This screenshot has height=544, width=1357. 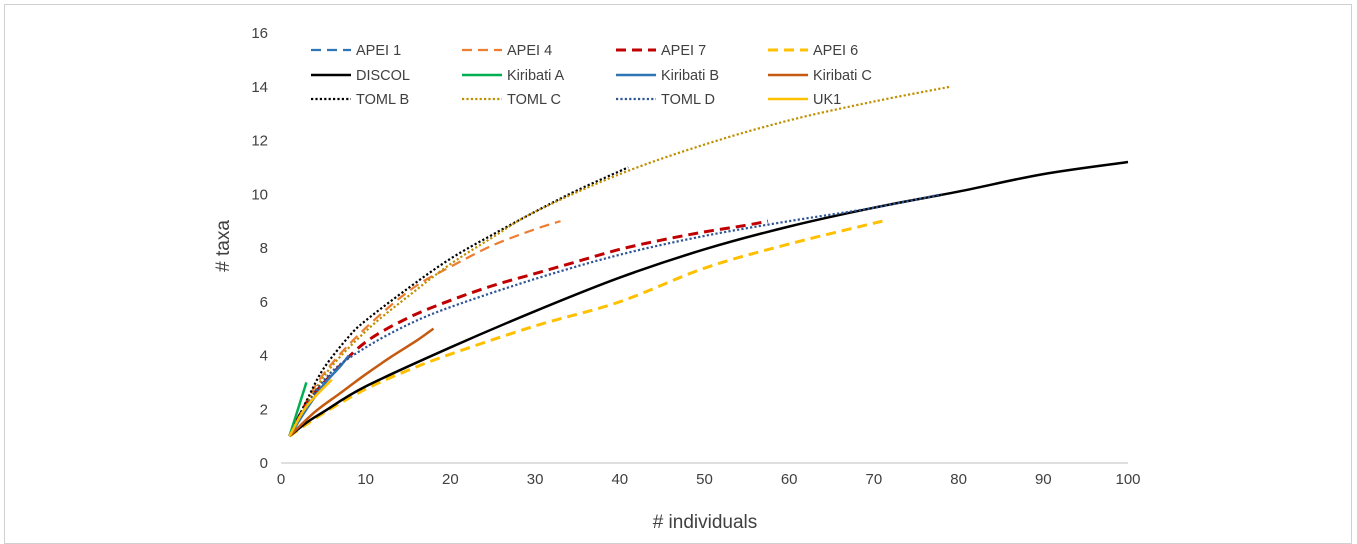 I want to click on legend-entry-uk1: UK1, so click(x=804, y=100).